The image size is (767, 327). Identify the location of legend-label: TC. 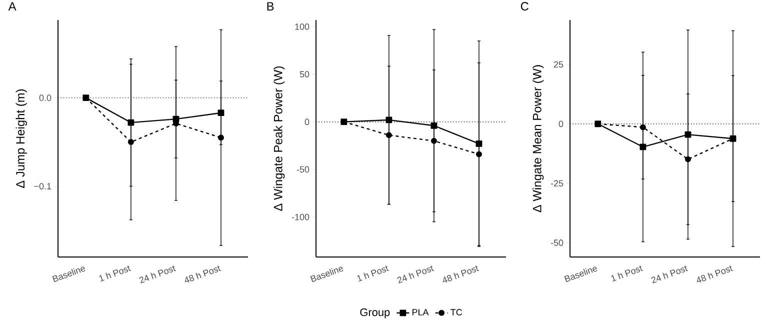
(456, 312).